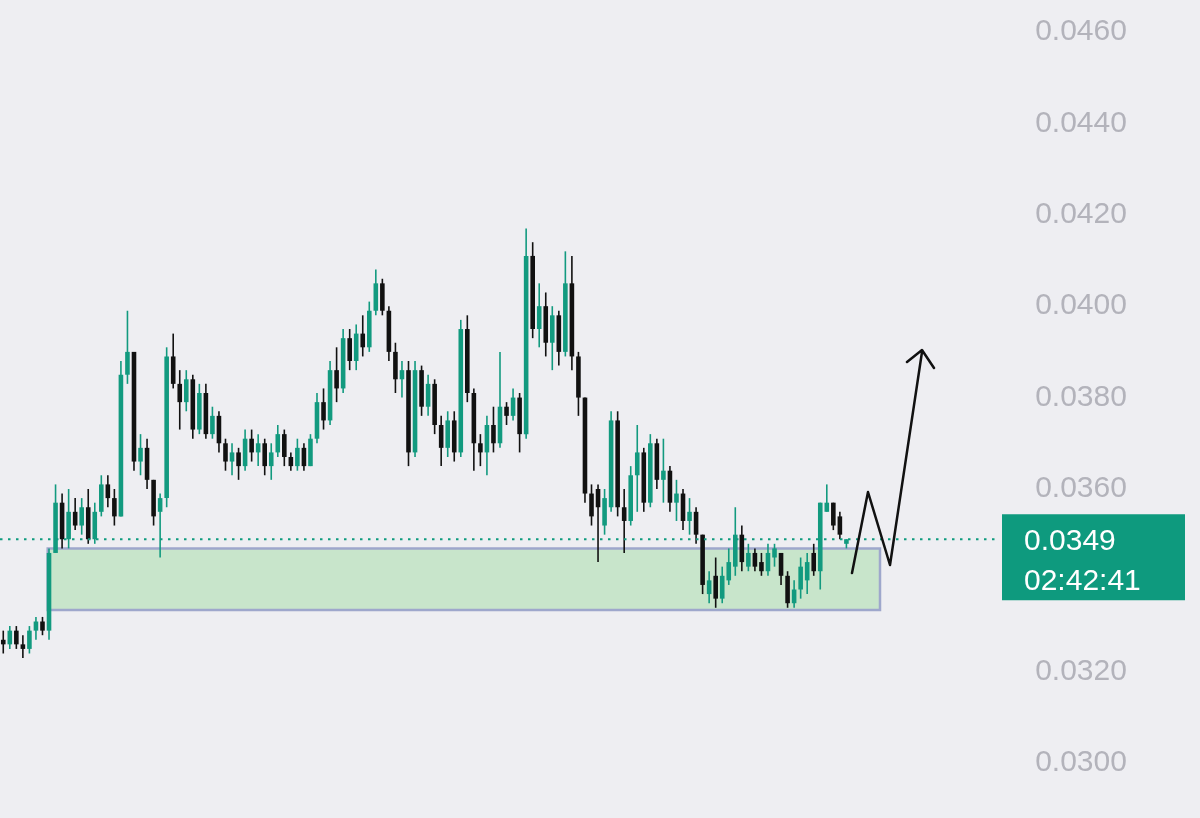 This screenshot has height=818, width=1200. Describe the element at coordinates (1081, 121) in the screenshot. I see `y-tick-label: 0.0440` at that location.